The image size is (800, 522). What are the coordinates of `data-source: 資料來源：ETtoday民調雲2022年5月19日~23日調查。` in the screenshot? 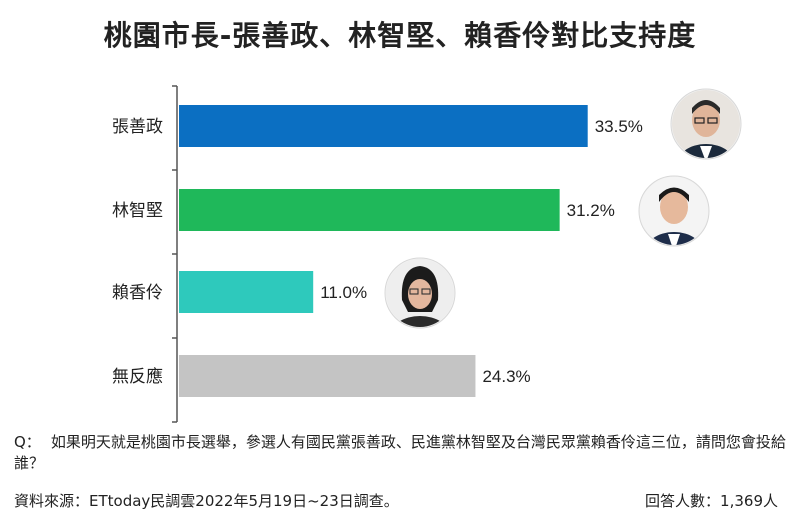 It's located at (206, 501).